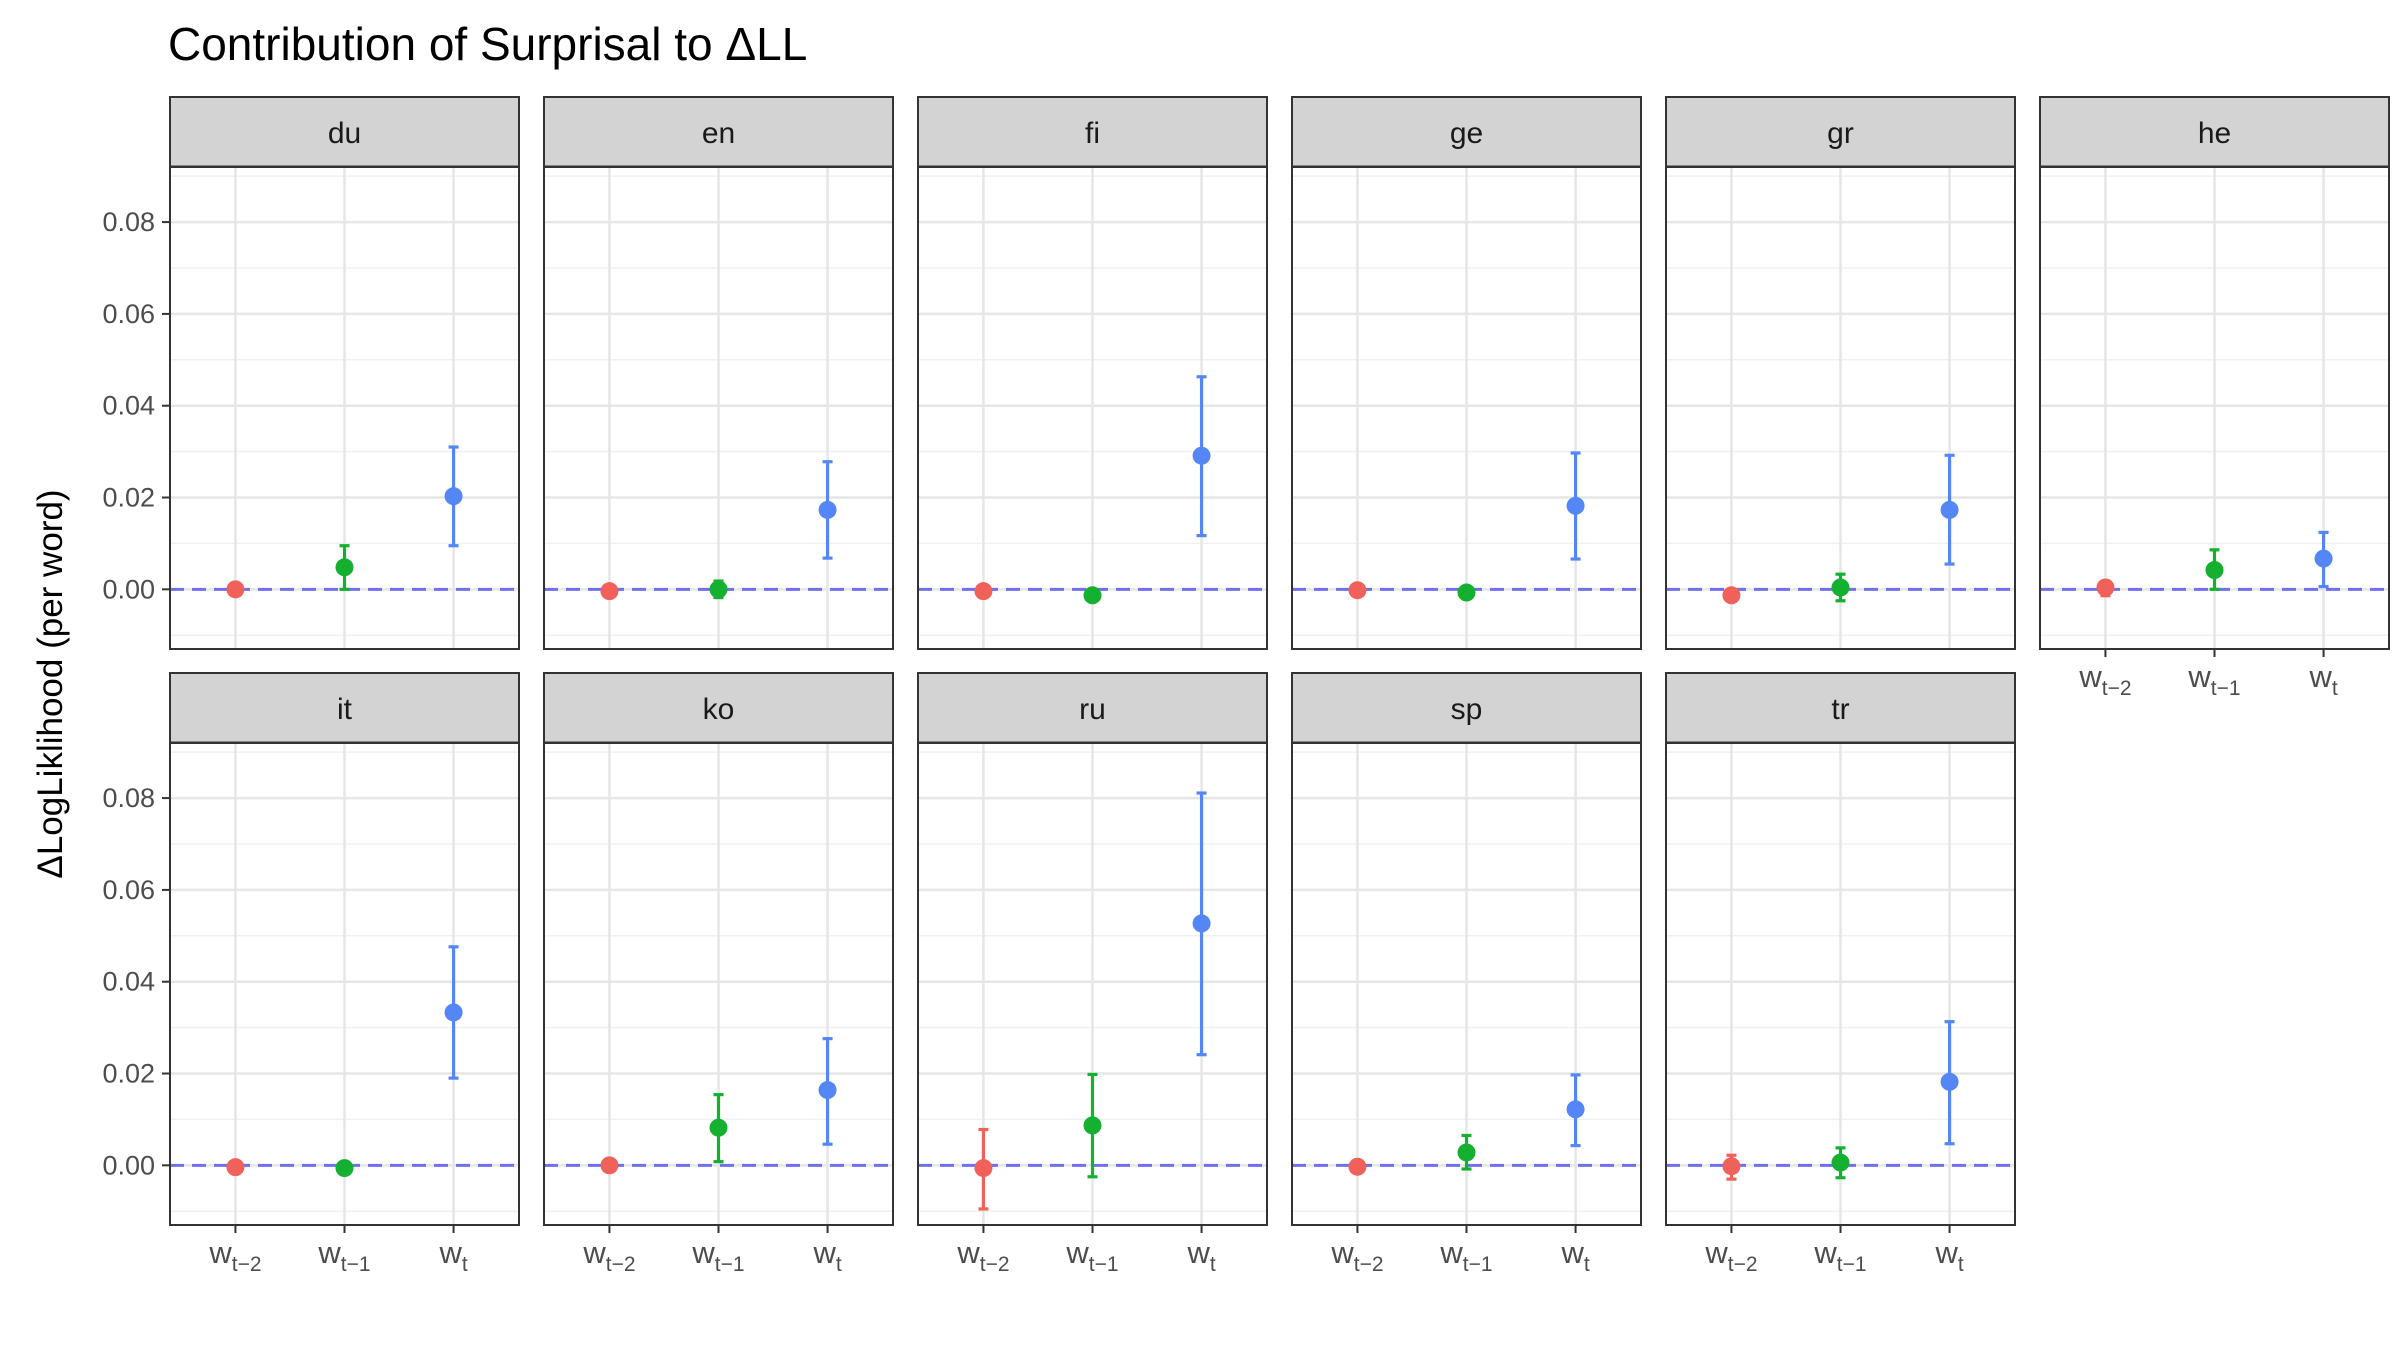 This screenshot has height=1350, width=2400. What do you see at coordinates (128, 406) in the screenshot?
I see `y-tick-label: 0.04` at bounding box center [128, 406].